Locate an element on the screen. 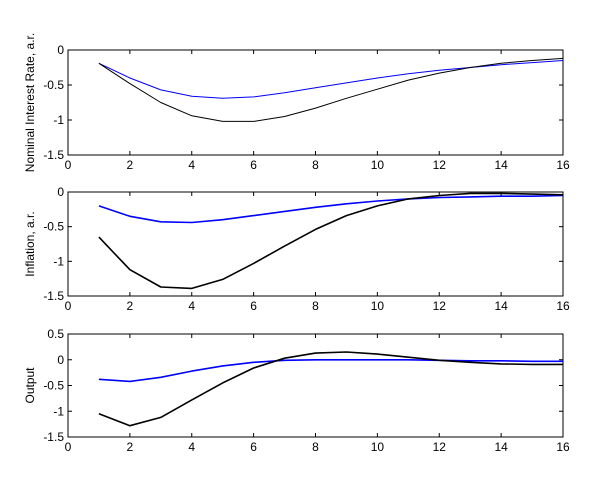 The width and height of the screenshot is (600, 485). y-tick-label: 0.5 is located at coordinates (55, 334).